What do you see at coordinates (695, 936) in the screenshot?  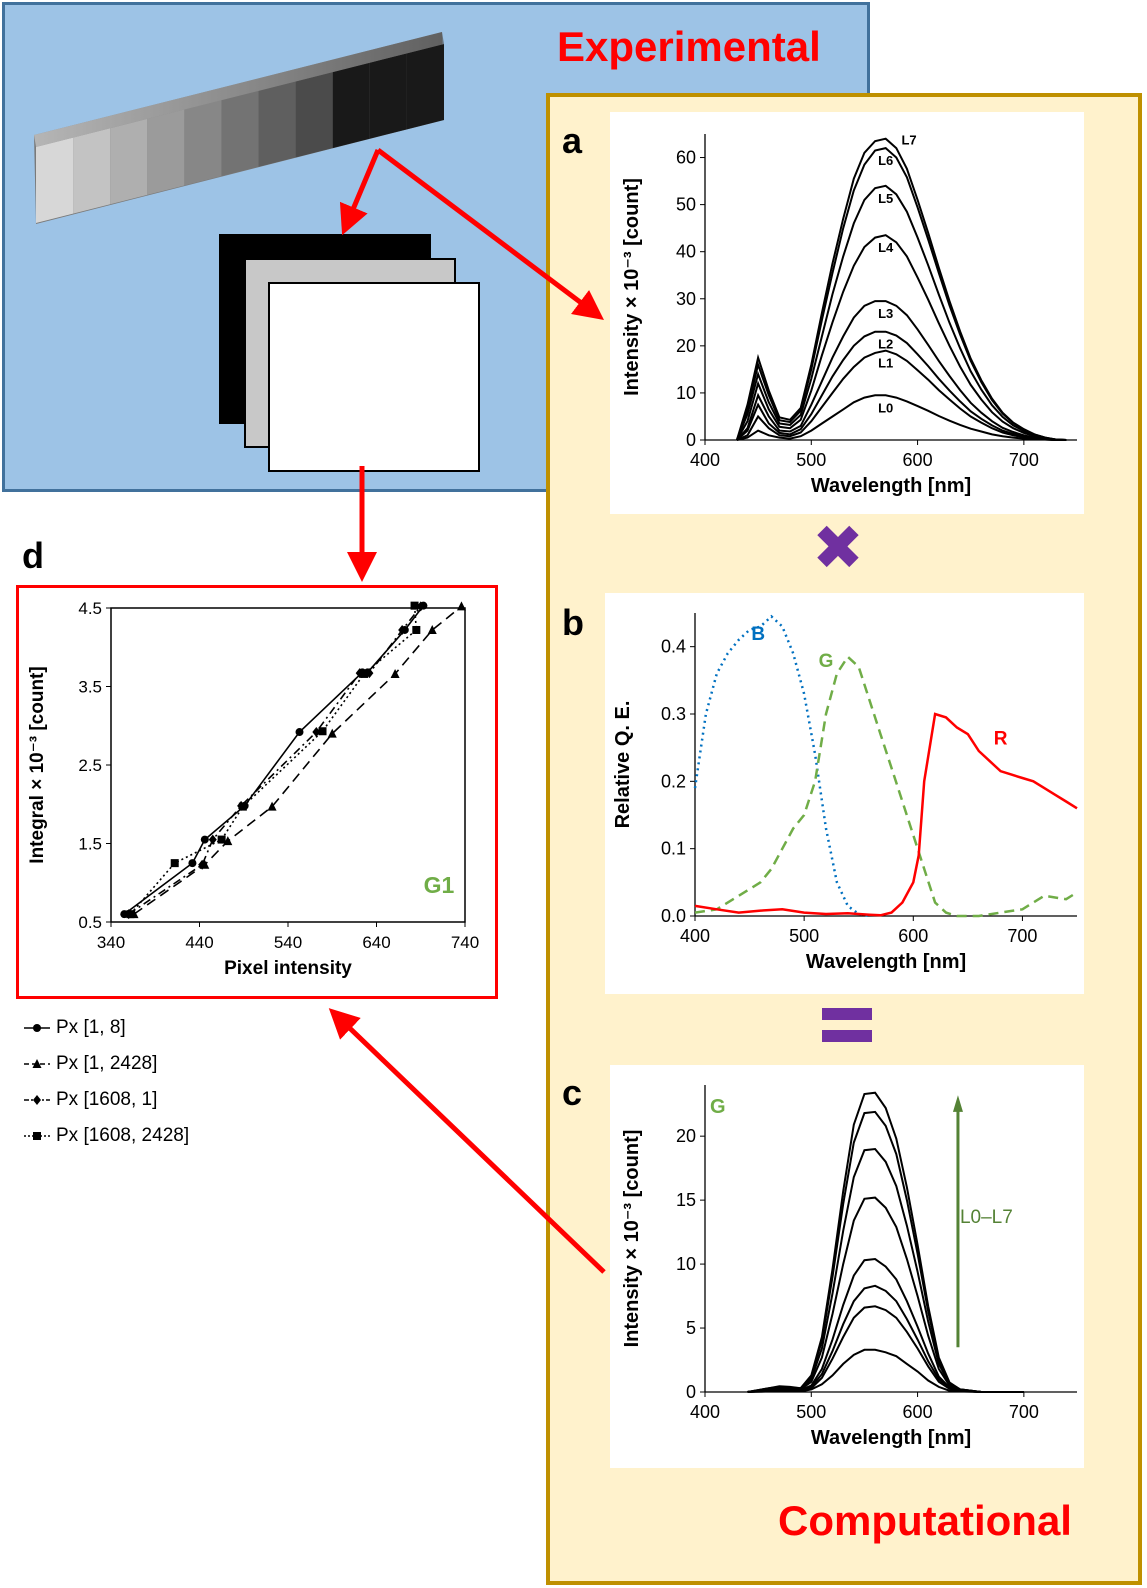 I see `x-tick-label: 400` at bounding box center [695, 936].